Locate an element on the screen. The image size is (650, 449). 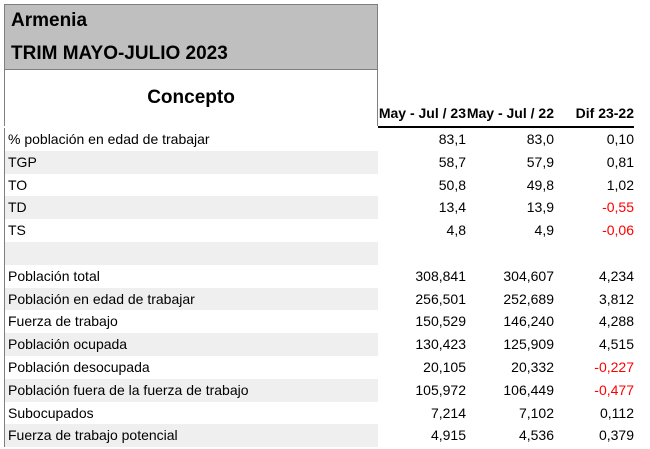
row-label: Población ocupada is located at coordinates (68, 344).